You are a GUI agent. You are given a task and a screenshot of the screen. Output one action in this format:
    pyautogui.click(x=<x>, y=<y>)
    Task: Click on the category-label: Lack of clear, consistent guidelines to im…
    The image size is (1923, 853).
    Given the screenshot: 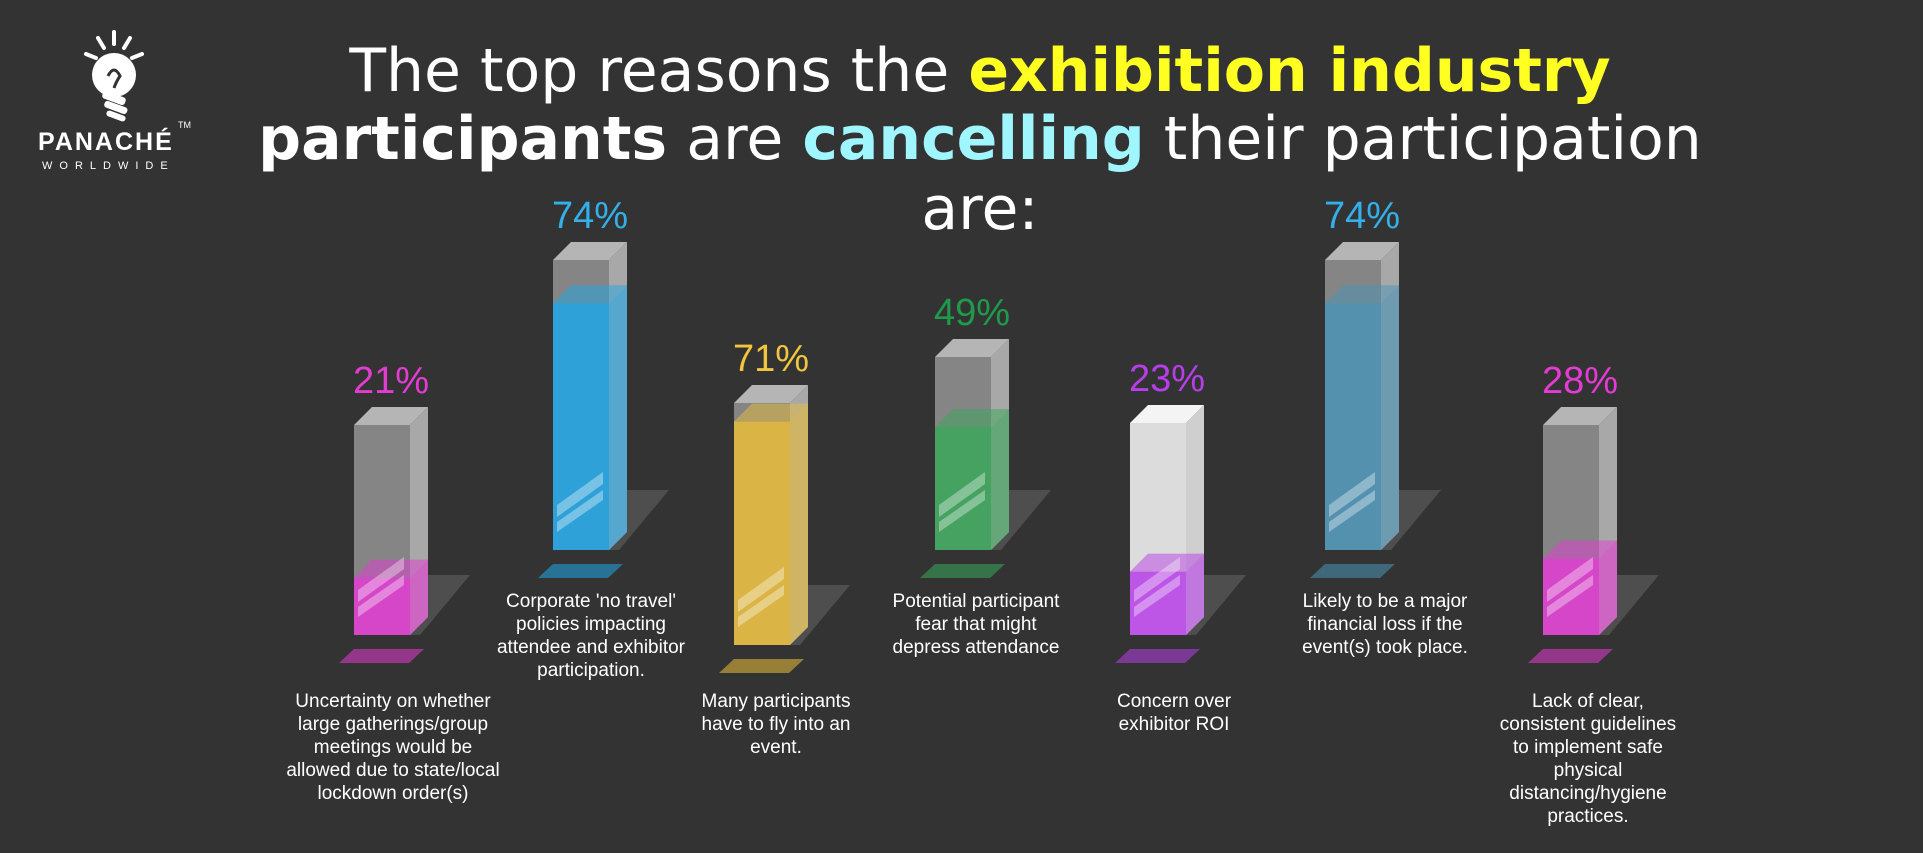 What is the action you would take?
    pyautogui.click(x=1588, y=759)
    